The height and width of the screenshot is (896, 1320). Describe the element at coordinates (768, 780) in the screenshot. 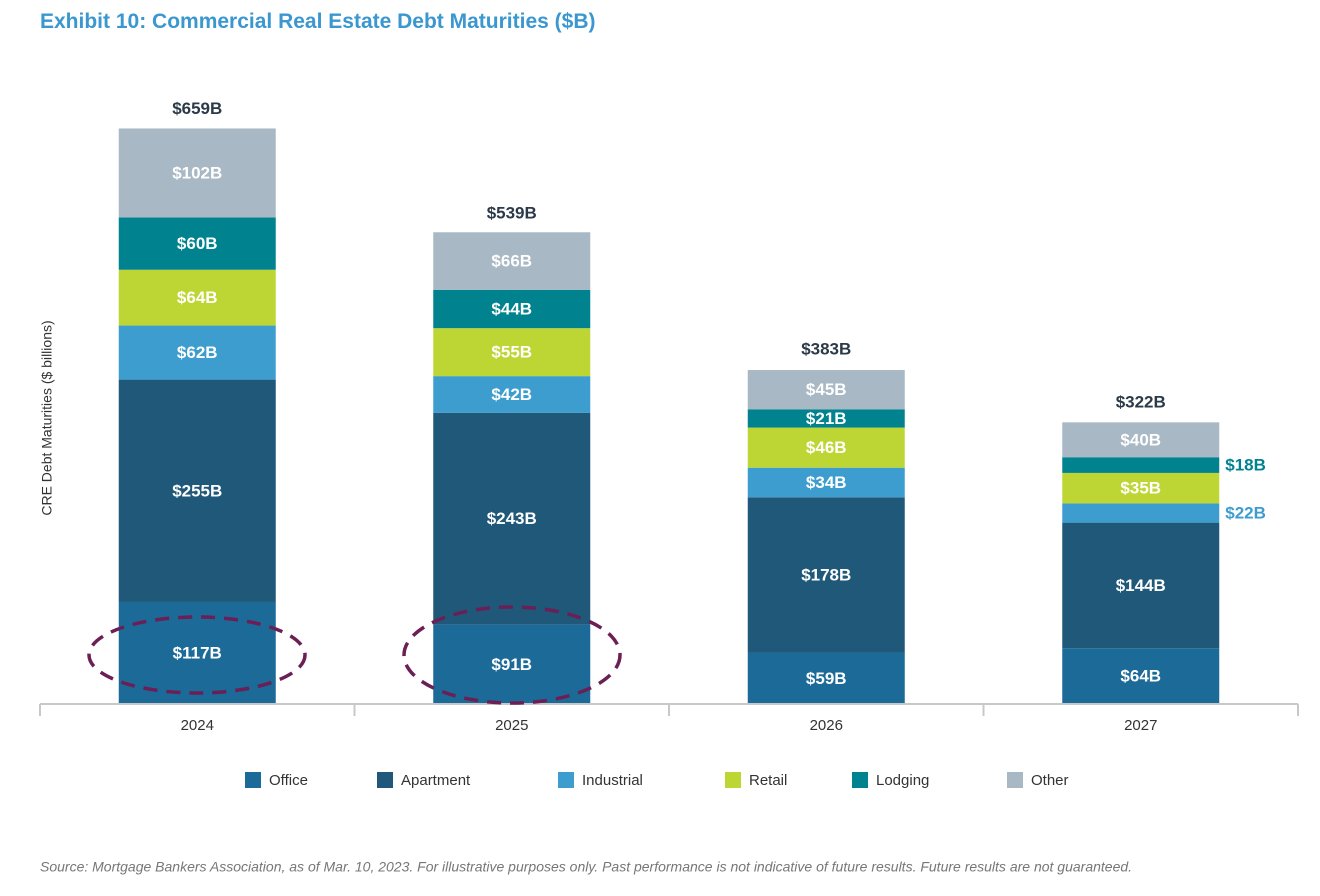

I see `legend-label: Retail` at that location.